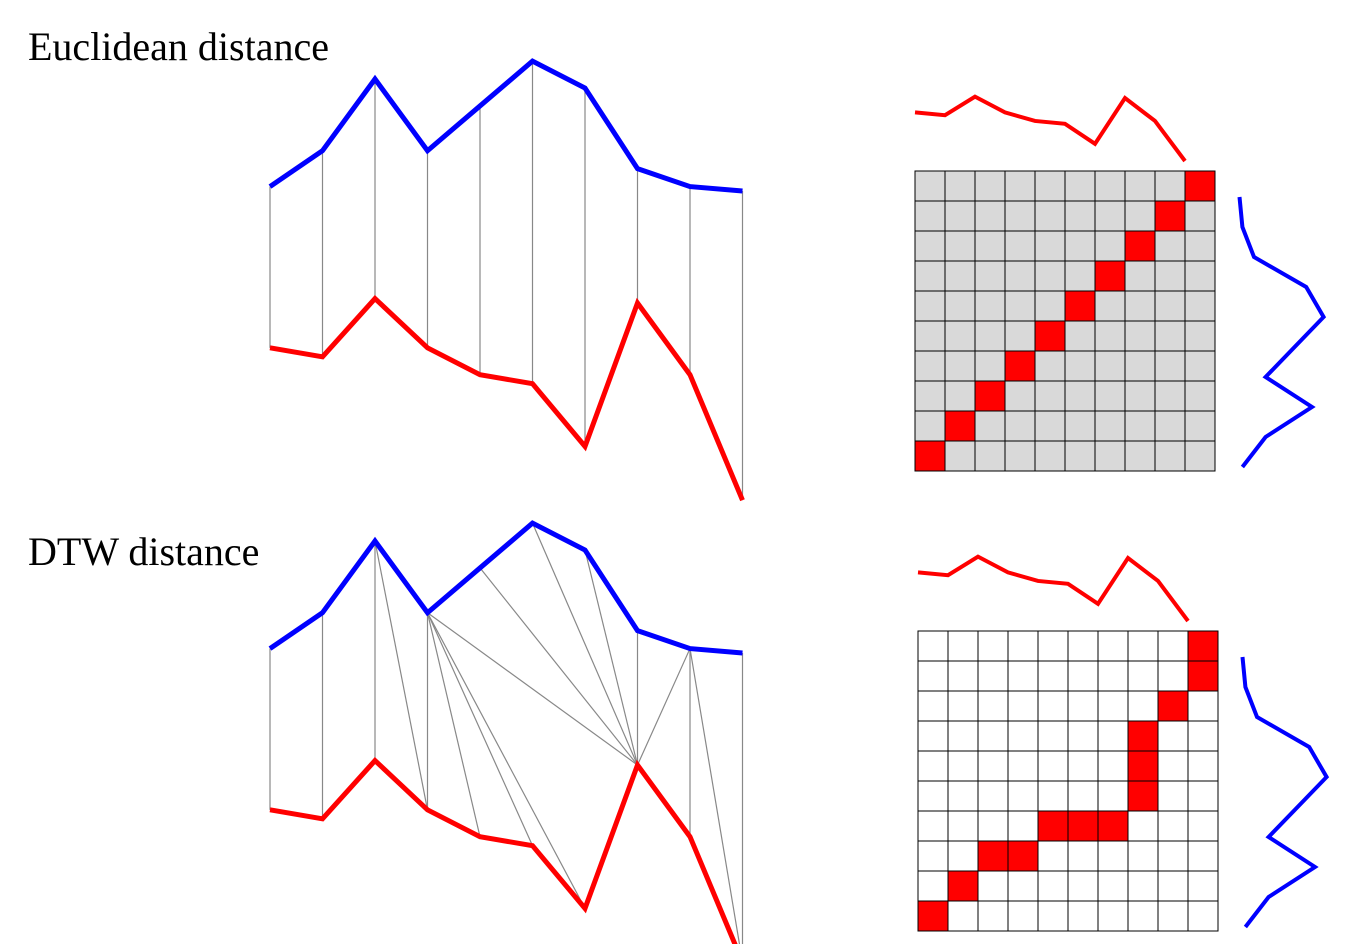 The image size is (1360, 944). Describe the element at coordinates (178, 46) in the screenshot. I see `euclidean-title: Euclidean distance` at that location.